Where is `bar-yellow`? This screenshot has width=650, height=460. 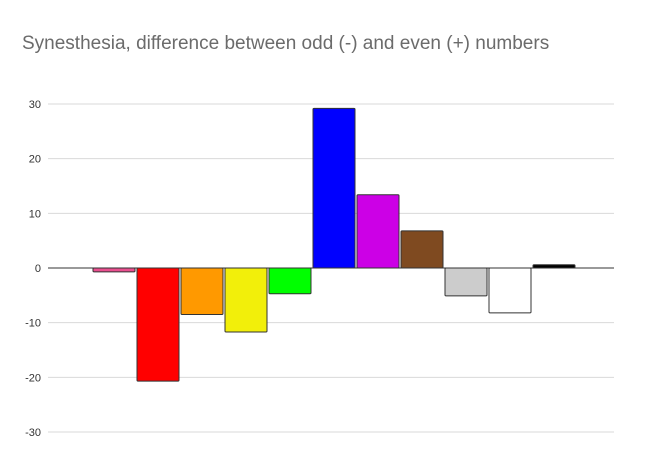
bar-yellow is located at coordinates (246, 300).